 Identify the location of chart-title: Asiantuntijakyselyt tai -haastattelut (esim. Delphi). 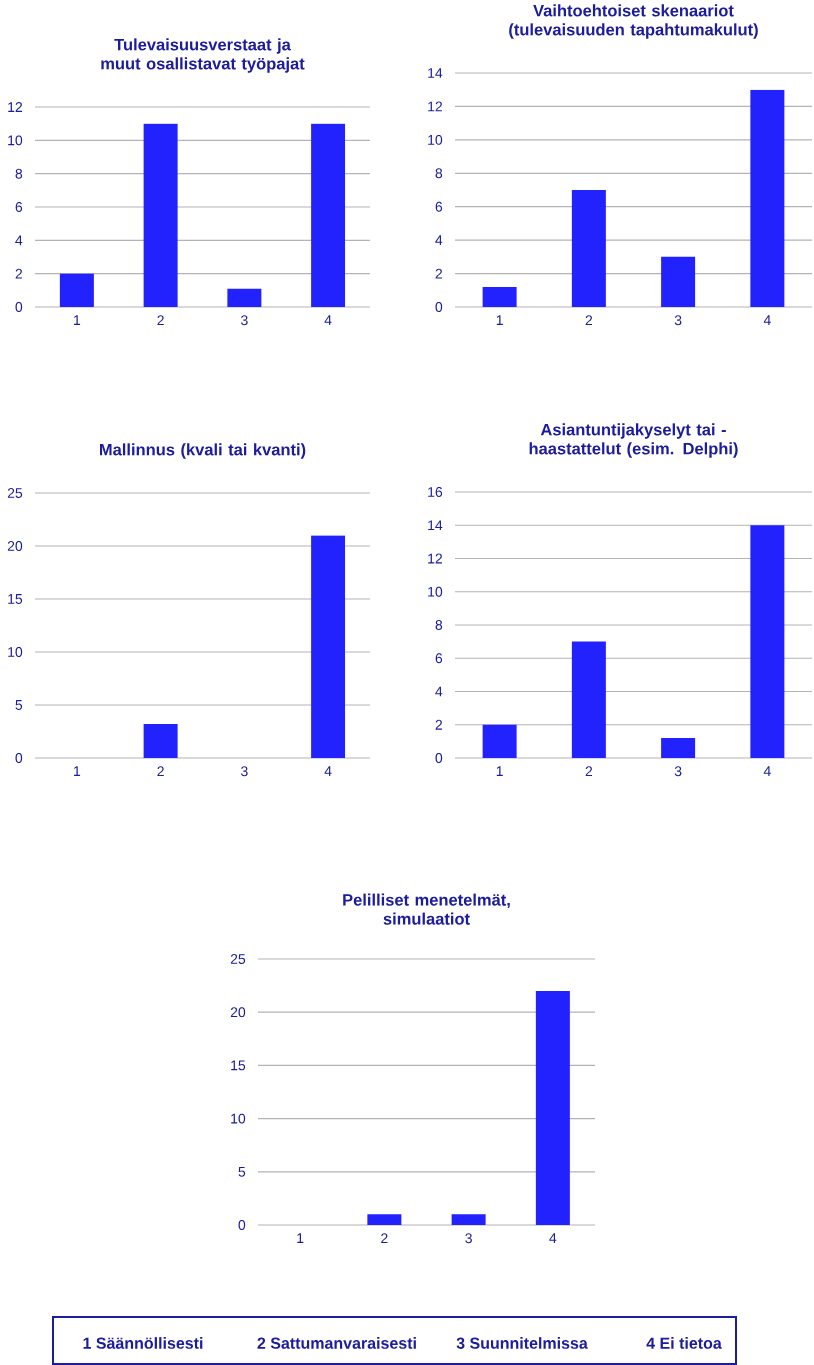
(633, 440).